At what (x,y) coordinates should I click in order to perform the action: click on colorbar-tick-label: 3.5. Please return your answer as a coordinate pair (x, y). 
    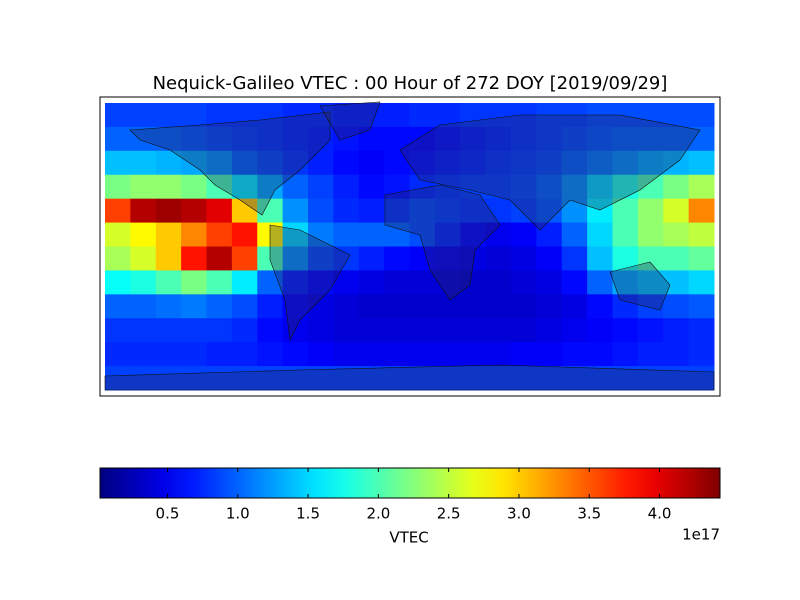
    Looking at the image, I should click on (589, 514).